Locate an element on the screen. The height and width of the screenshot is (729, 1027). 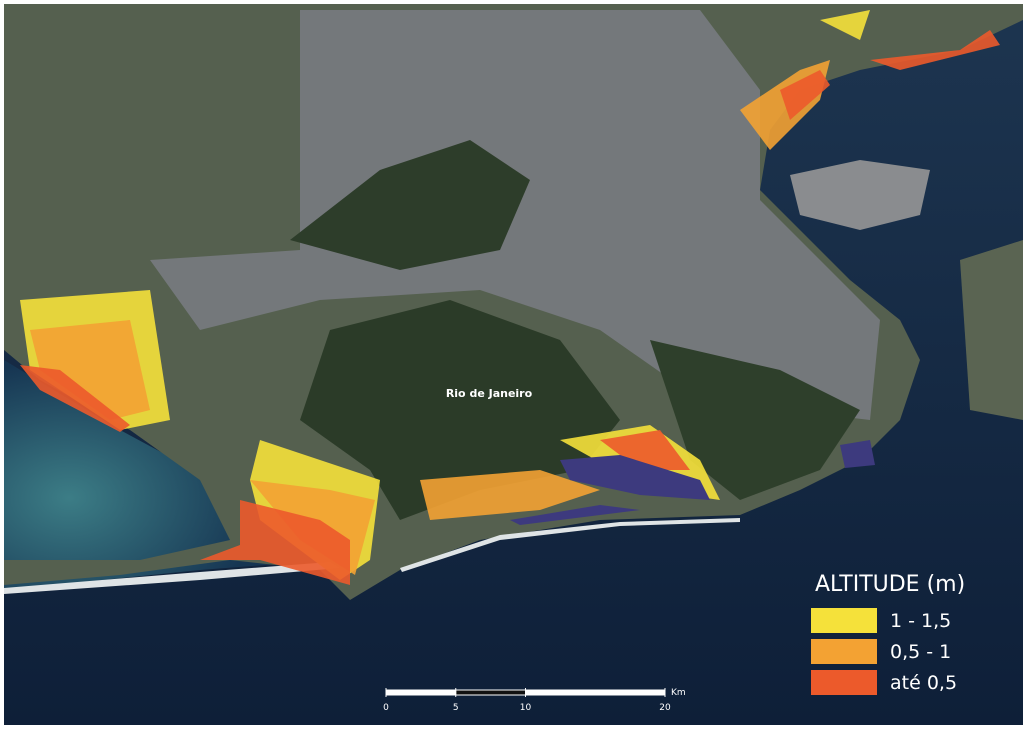
scale-unit: Km is located at coordinates (678, 693).